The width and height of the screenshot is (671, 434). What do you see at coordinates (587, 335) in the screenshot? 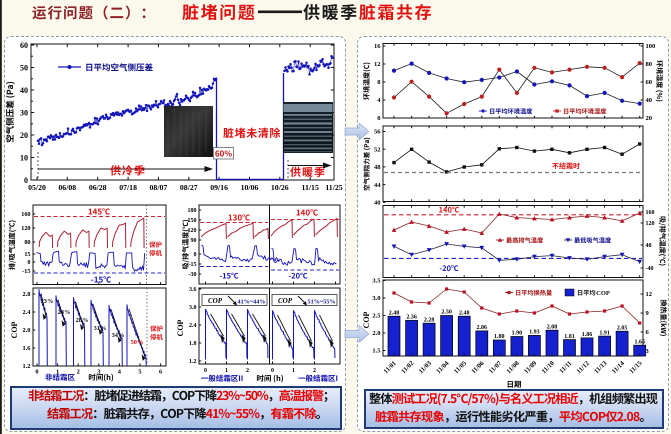
I see `svg-text: 1.86` at bounding box center [587, 335].